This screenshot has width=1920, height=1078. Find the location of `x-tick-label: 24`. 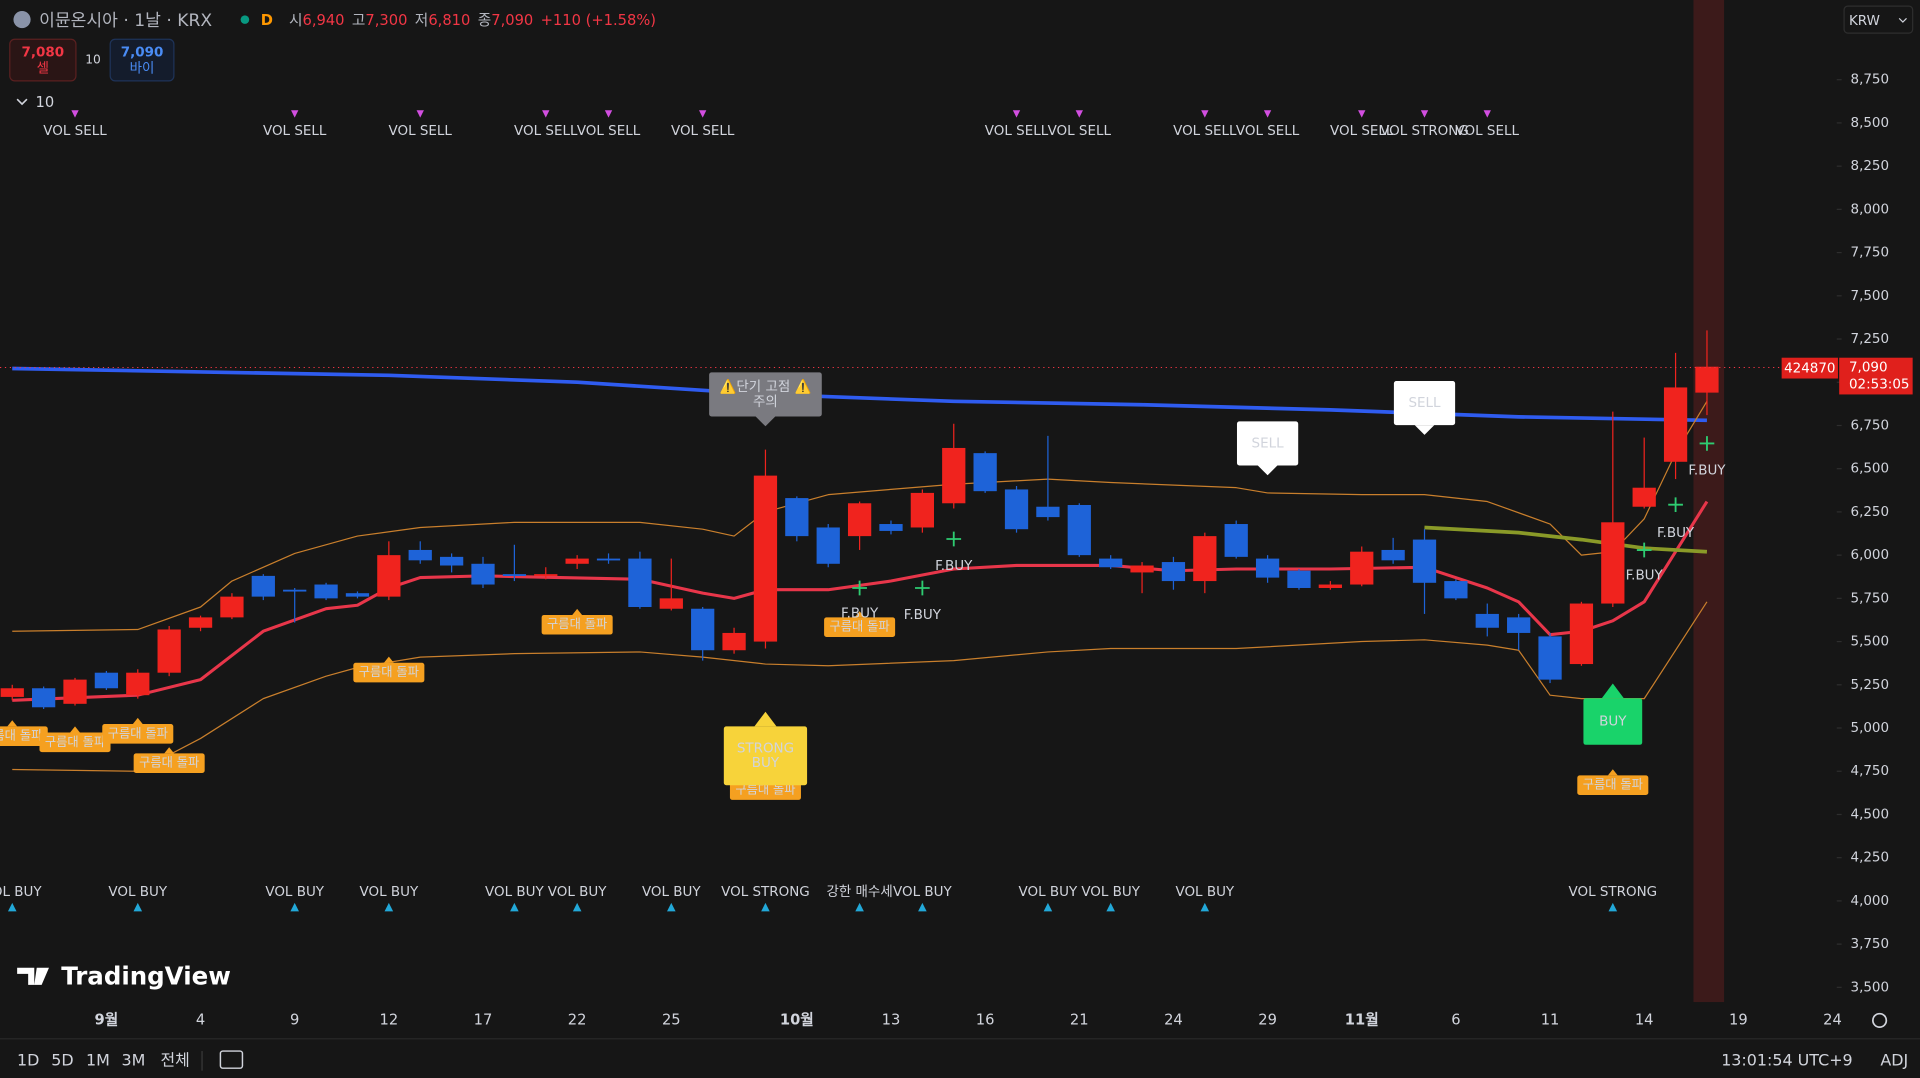

x-tick-label: 24 is located at coordinates (1832, 1019).